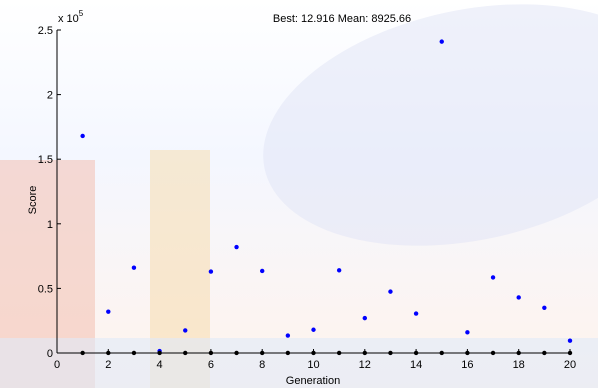  Describe the element at coordinates (50, 225) in the screenshot. I see `y-tick-label: 1` at that location.